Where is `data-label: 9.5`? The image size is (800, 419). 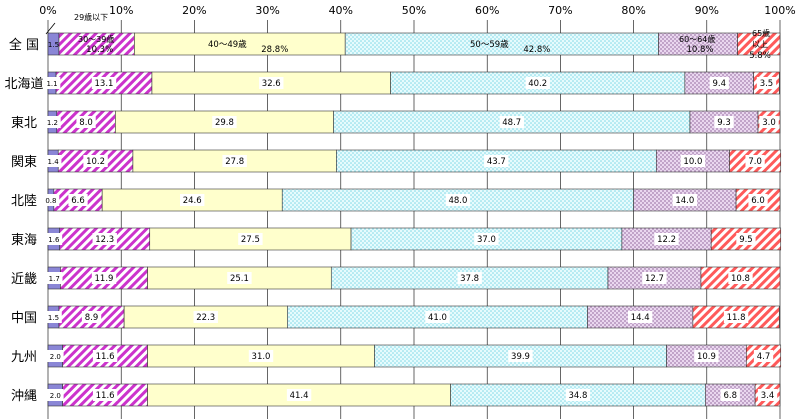 data-label: 9.5 is located at coordinates (746, 240).